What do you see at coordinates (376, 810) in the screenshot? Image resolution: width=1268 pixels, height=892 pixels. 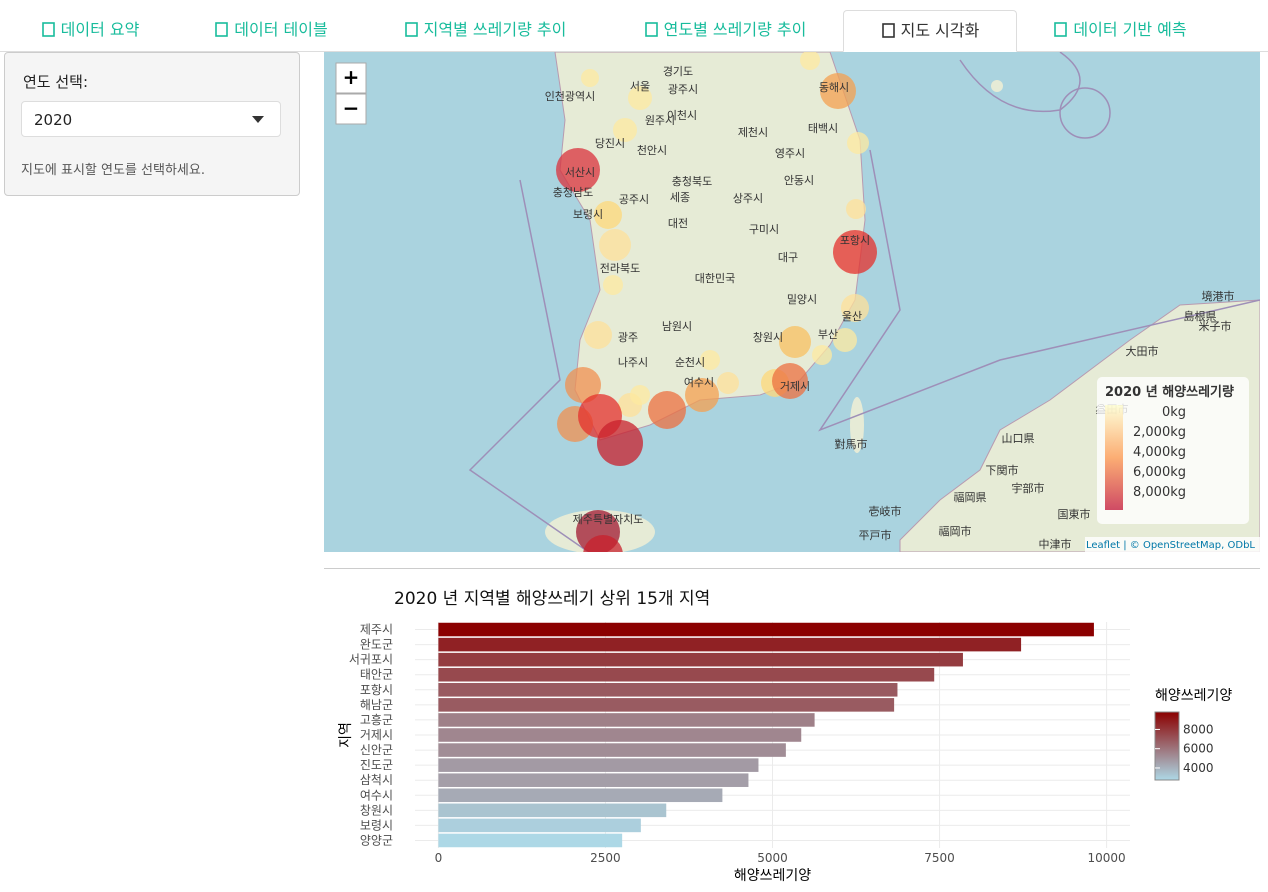 I see `y-tick-label: 창원시` at bounding box center [376, 810].